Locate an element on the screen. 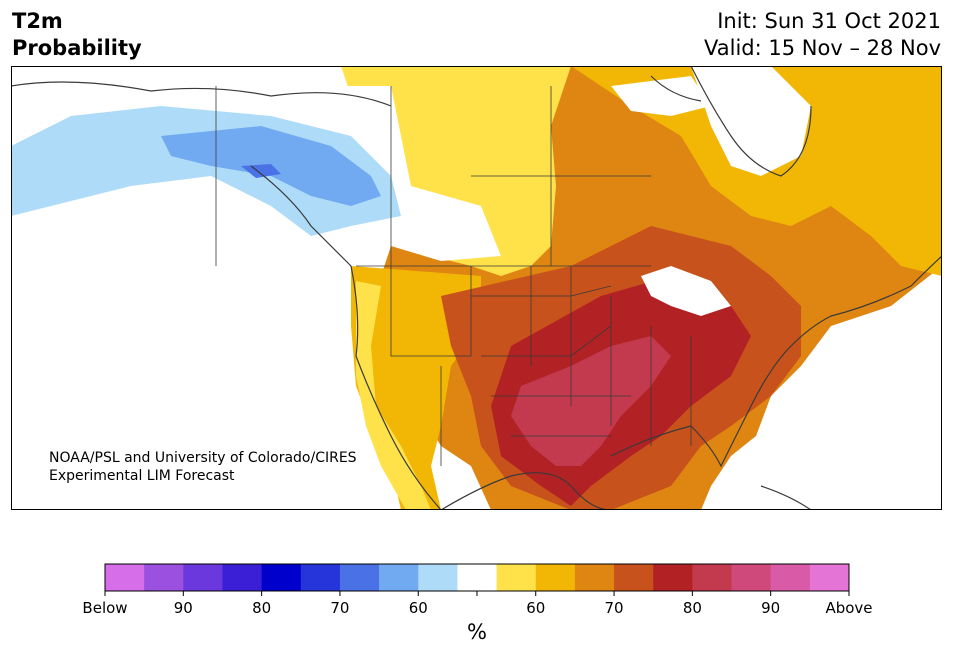  colorbar-tick-label: Below is located at coordinates (105, 608).